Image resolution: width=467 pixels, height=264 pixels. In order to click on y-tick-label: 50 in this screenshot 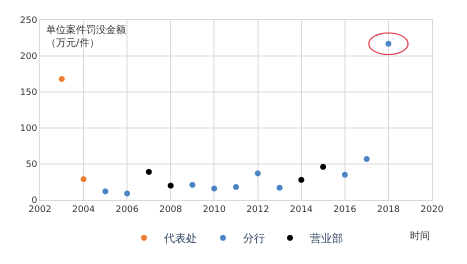, I will do `click(32, 165)`.